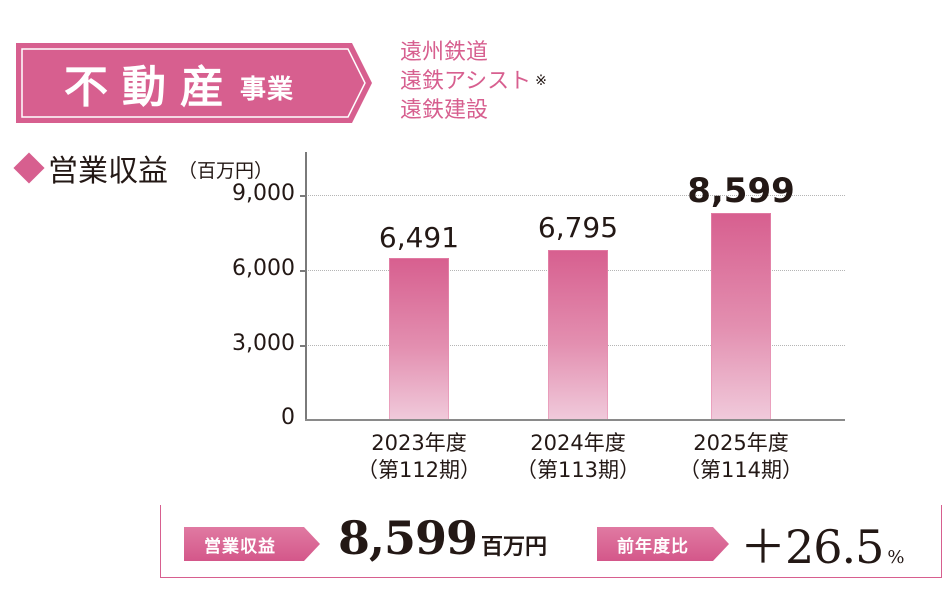 The image size is (950, 600). I want to click on company-list: 遠州鉄道 遠鉄アシスト ※ 遠鉄建設, so click(473, 81).